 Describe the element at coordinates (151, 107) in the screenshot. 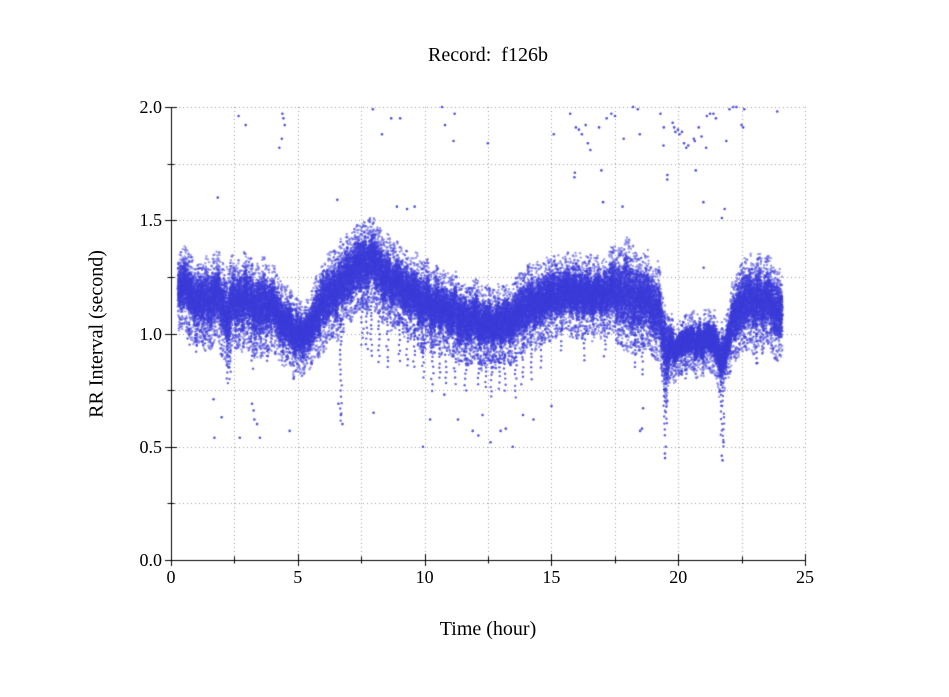

I see `y-tick-label: 2.0` at that location.